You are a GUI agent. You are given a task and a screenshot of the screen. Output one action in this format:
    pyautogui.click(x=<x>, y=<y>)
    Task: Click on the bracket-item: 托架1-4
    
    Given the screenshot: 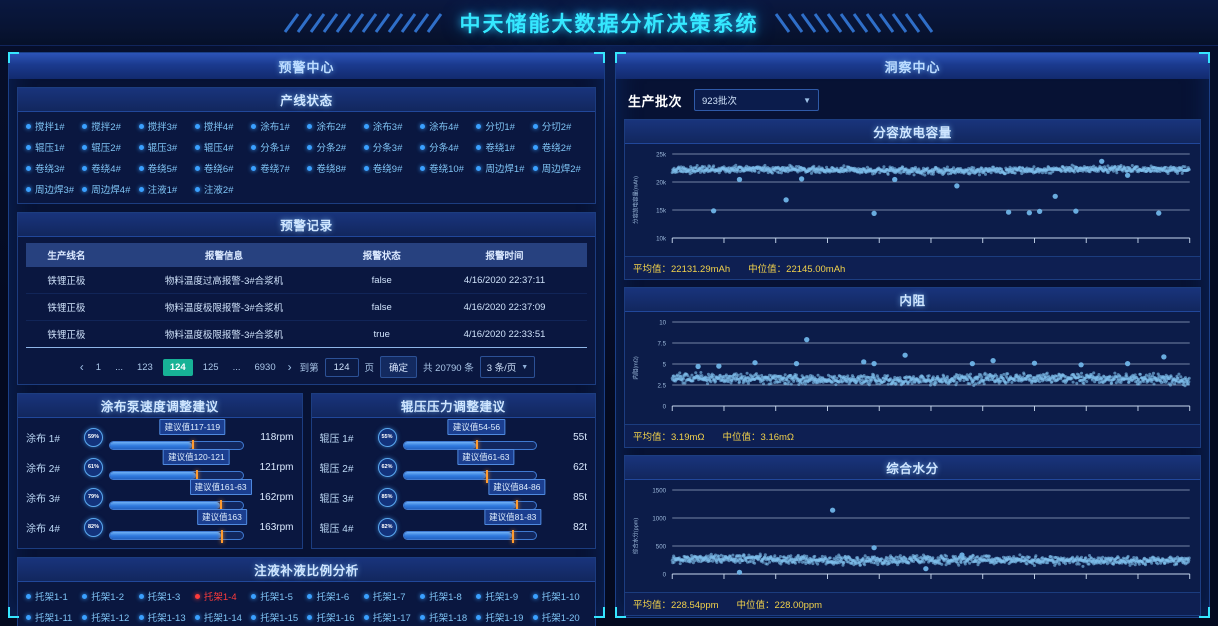 What is the action you would take?
    pyautogui.click(x=221, y=596)
    